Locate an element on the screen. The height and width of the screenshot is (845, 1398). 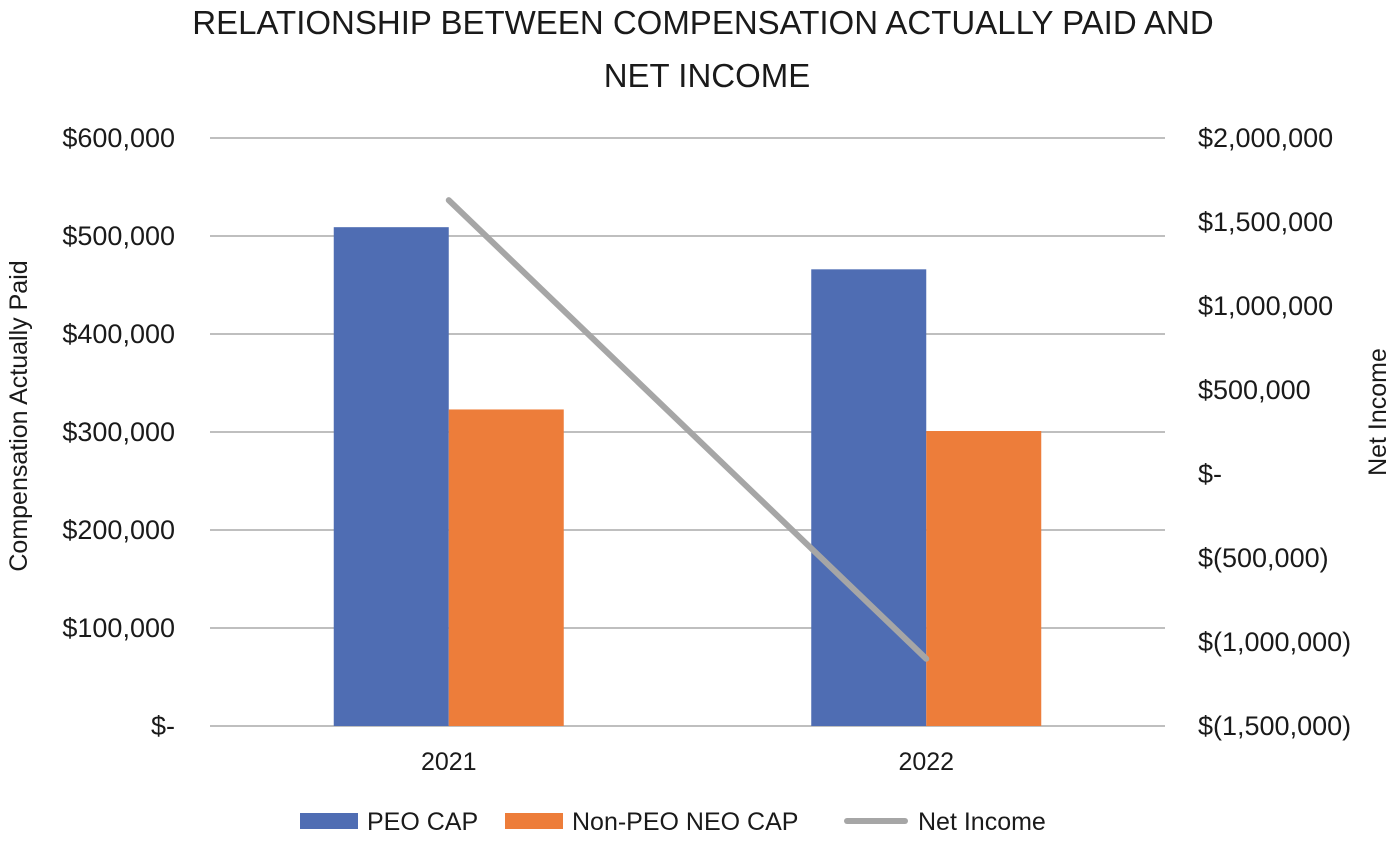
right-tick-label: $500,000 is located at coordinates (1254, 390).